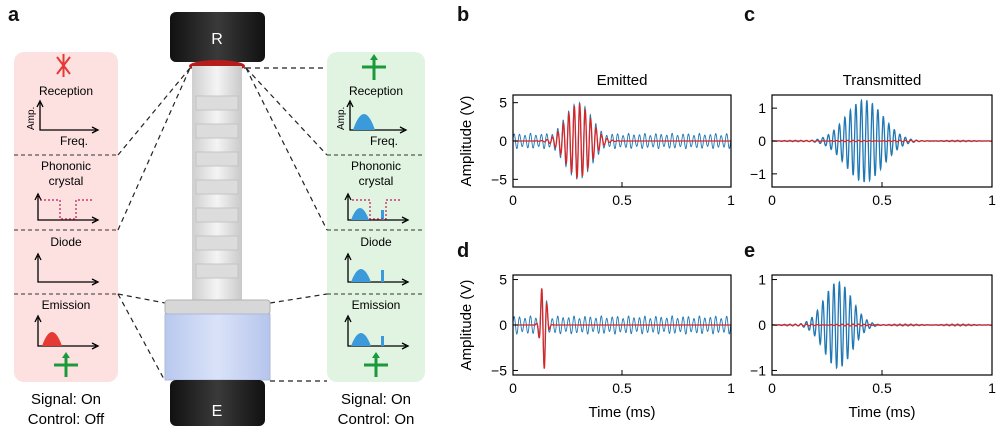 This screenshot has height=432, width=997. Describe the element at coordinates (882, 200) in the screenshot. I see `chart-c-xtick-label-1: 0.5` at that location.